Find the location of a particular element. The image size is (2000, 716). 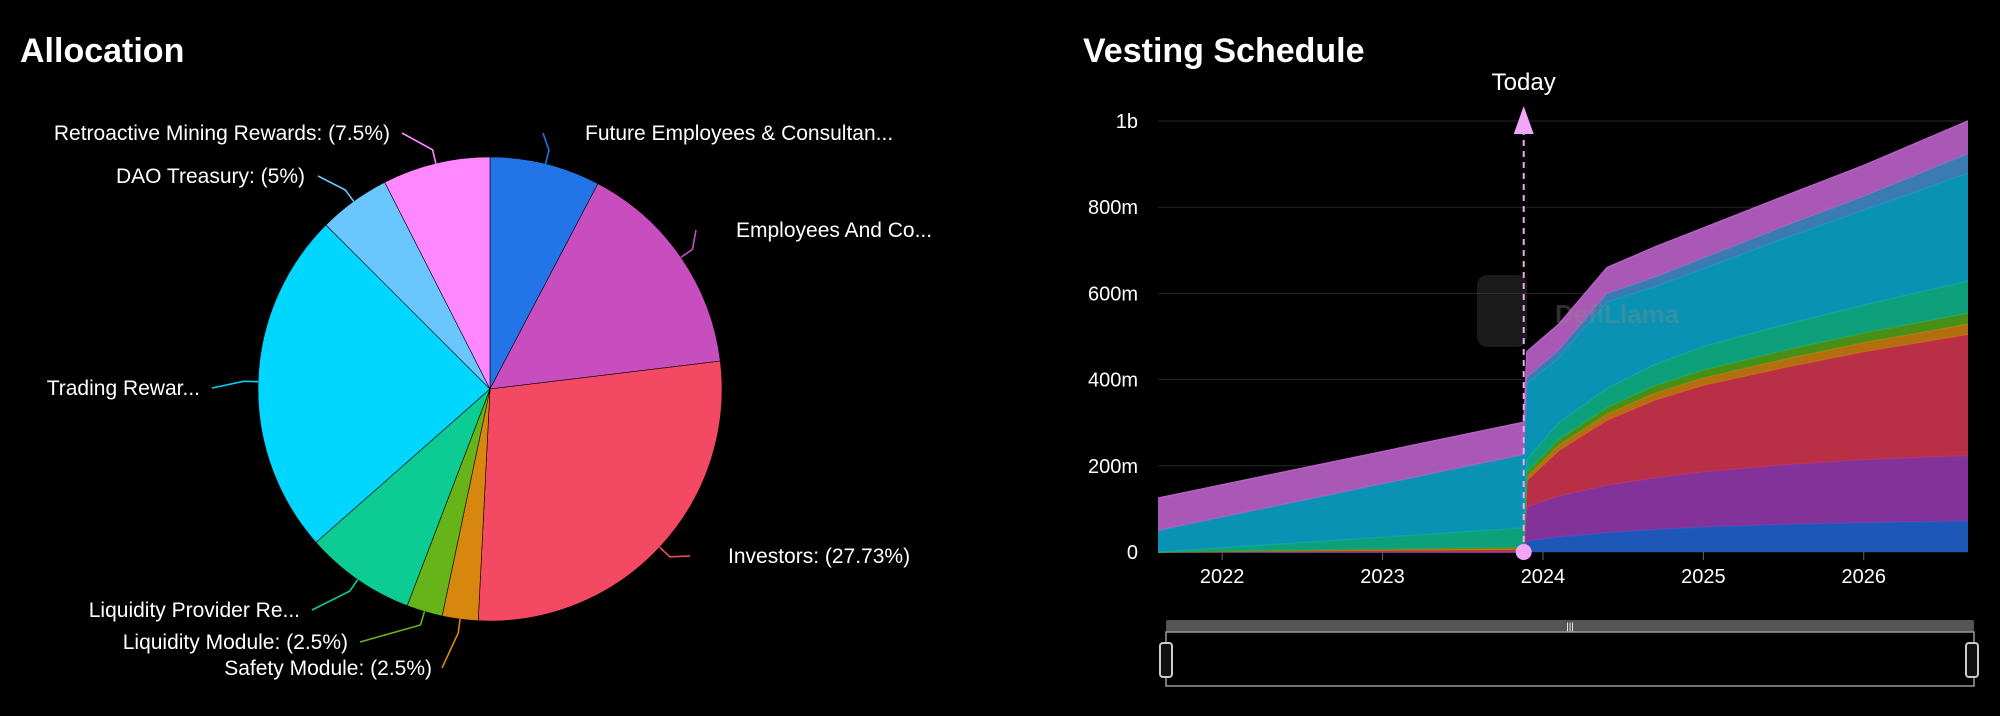

slider-window is located at coordinates (1570, 659).